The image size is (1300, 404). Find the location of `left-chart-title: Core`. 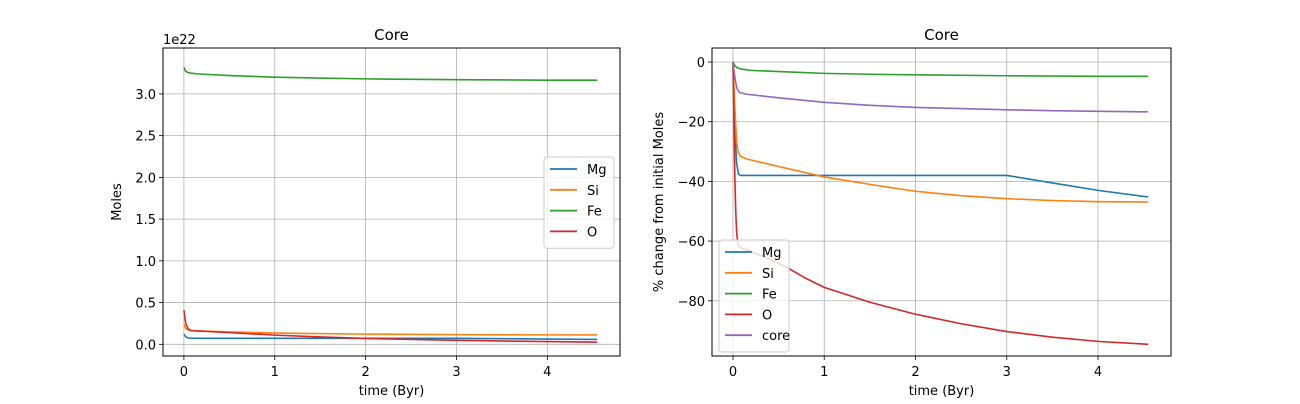

left-chart-title: Core is located at coordinates (391, 35).